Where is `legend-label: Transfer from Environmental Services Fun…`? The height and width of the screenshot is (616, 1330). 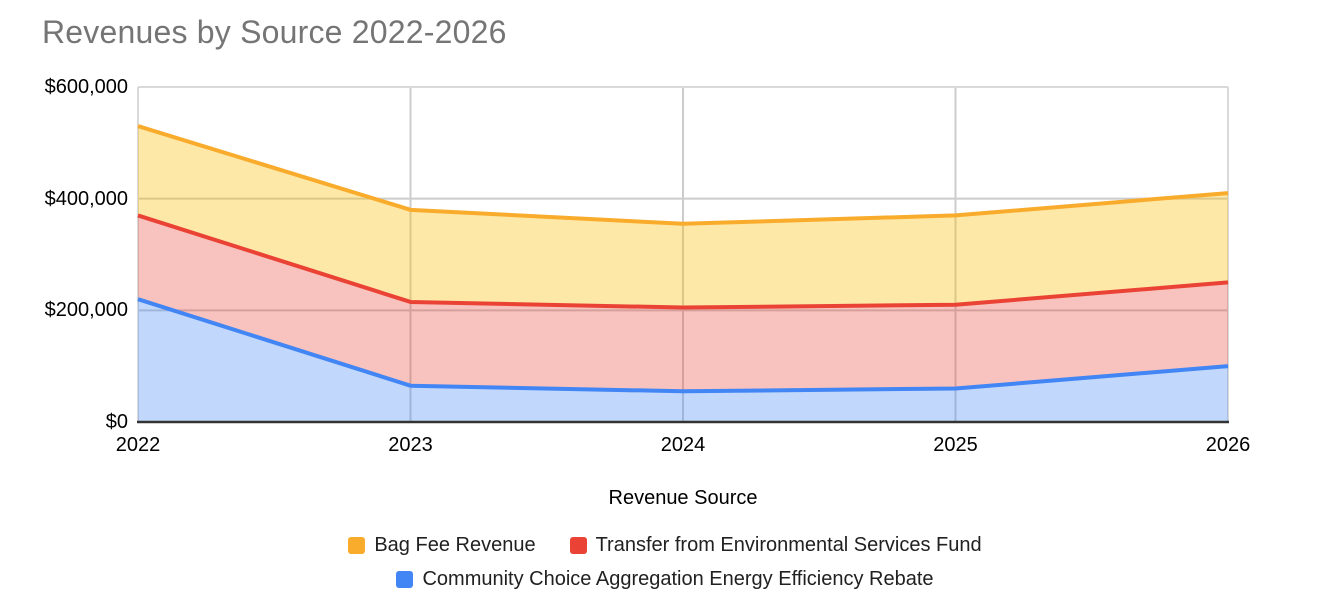 legend-label: Transfer from Environmental Services Fun… is located at coordinates (788, 545).